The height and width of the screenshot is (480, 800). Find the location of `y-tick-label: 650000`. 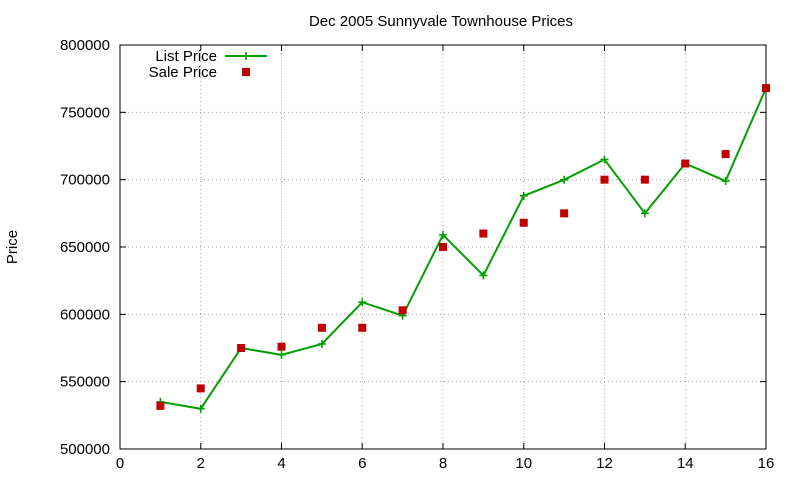

y-tick-label: 650000 is located at coordinates (85, 247).